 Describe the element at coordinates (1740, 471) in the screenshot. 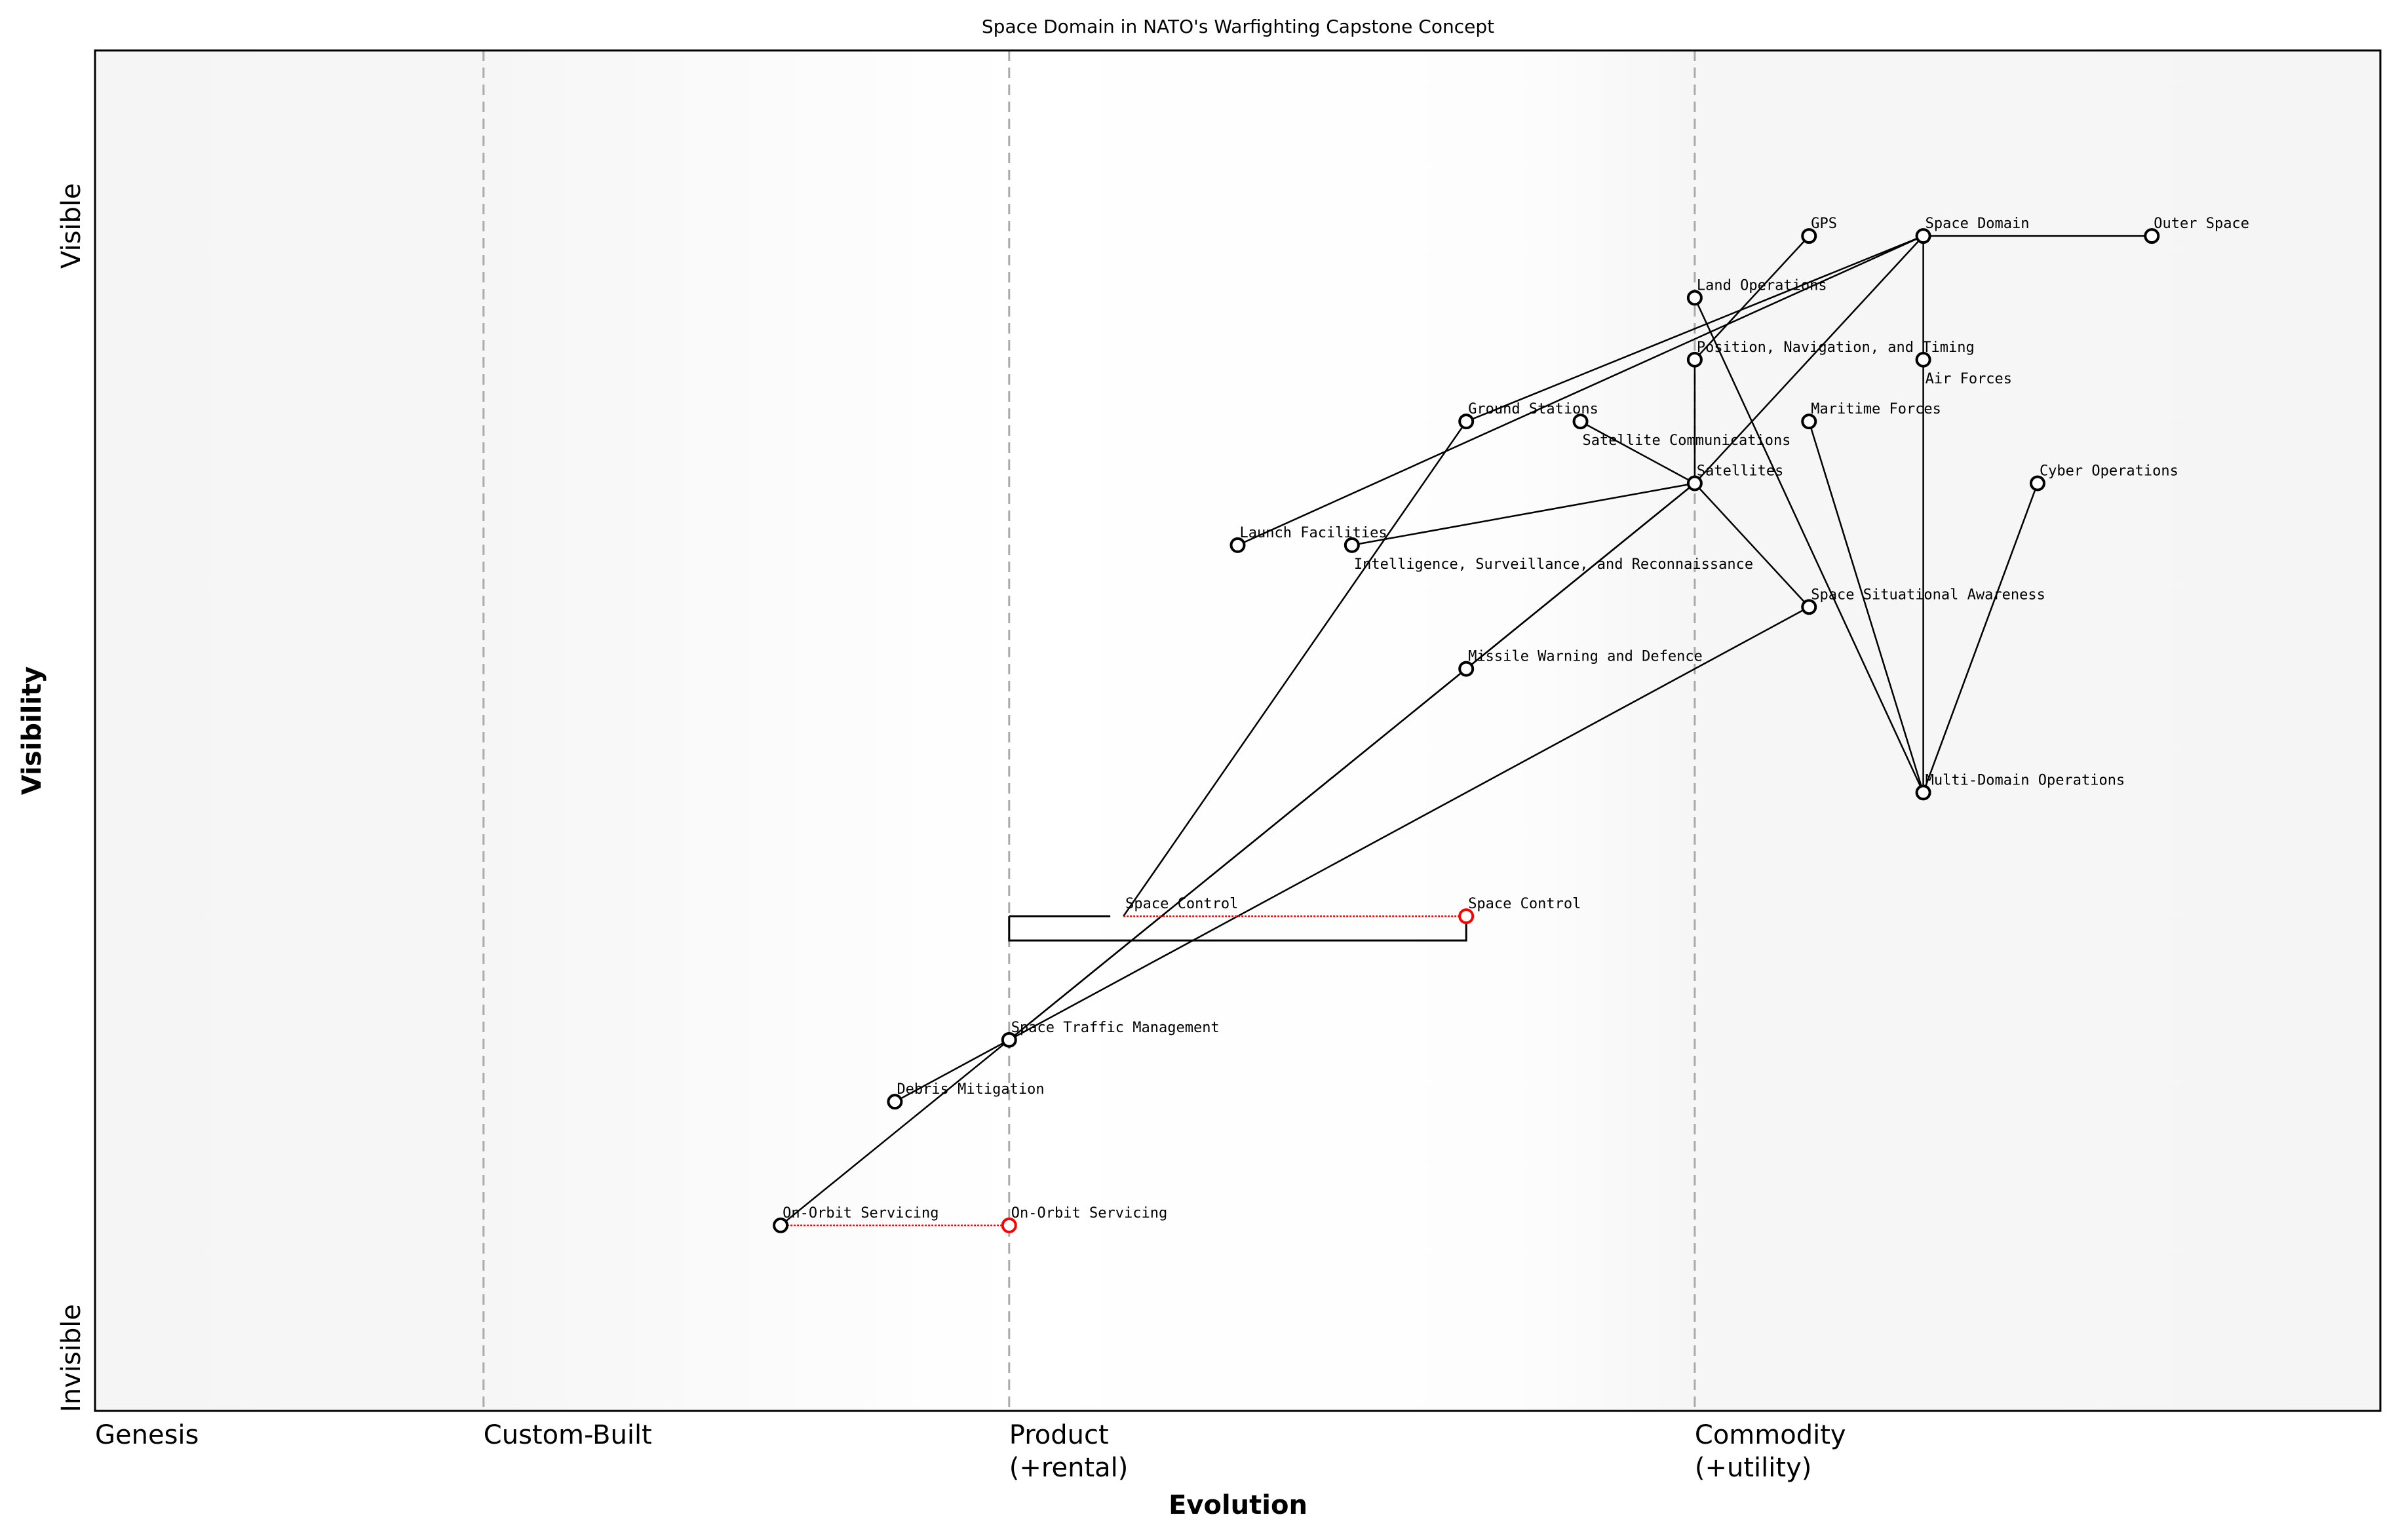

I see `node-label: Satellites` at that location.